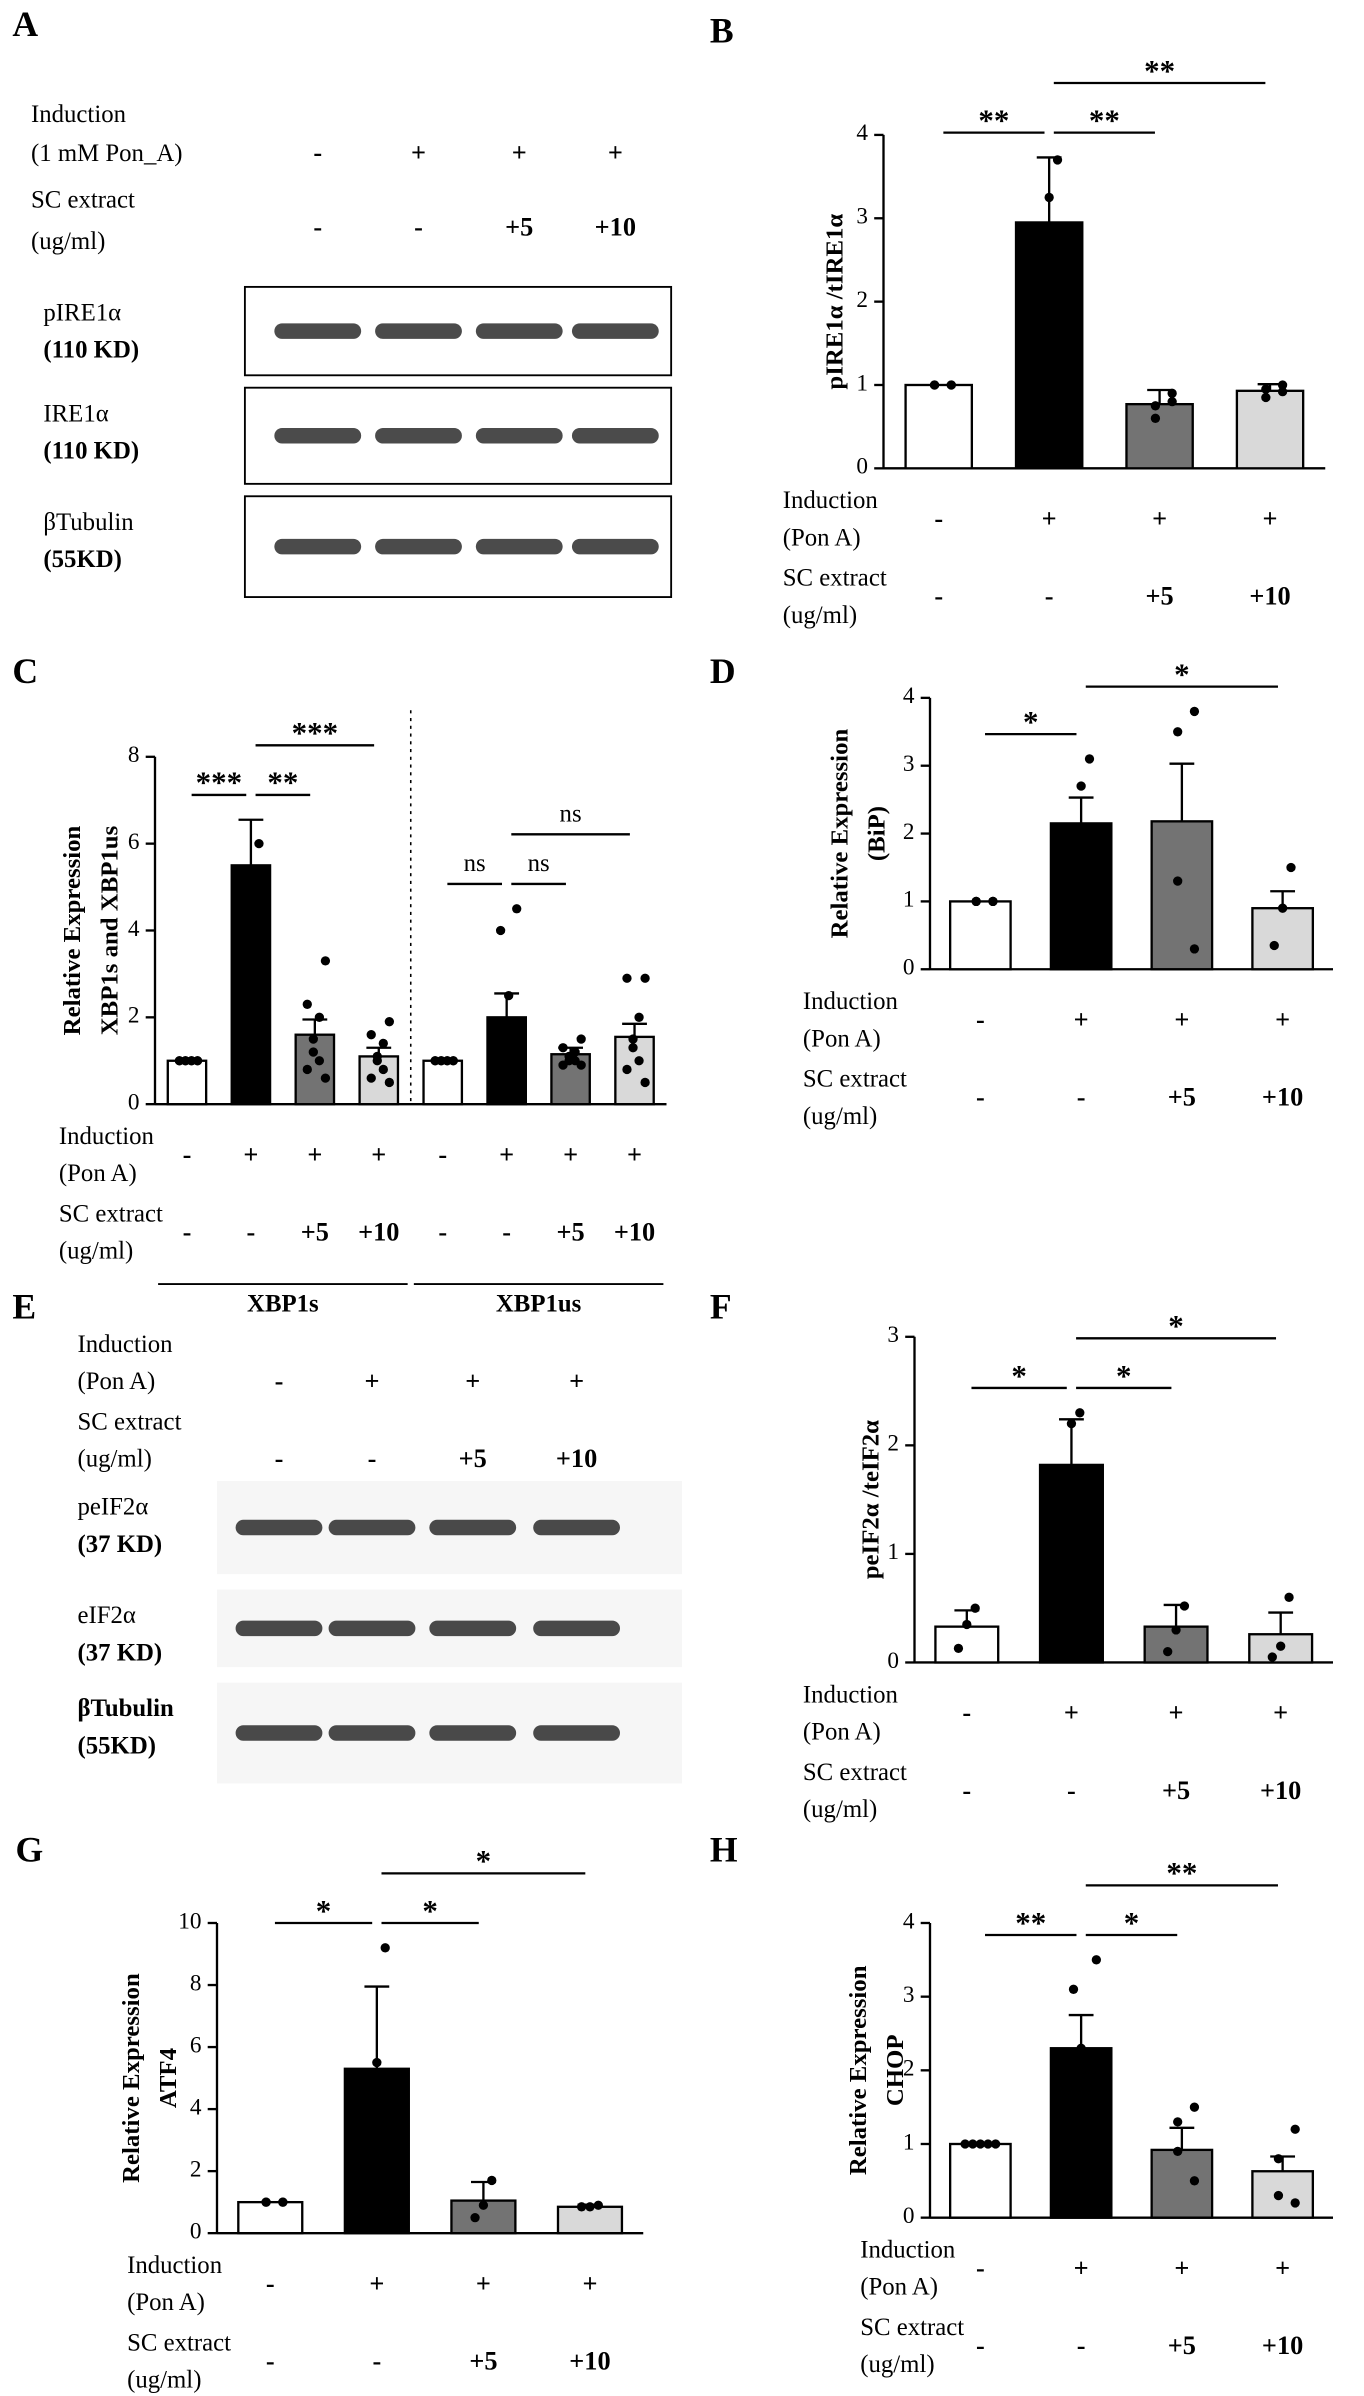  What do you see at coordinates (895, 2071) in the screenshot?
I see `y-axis-label: CHOP` at bounding box center [895, 2071].